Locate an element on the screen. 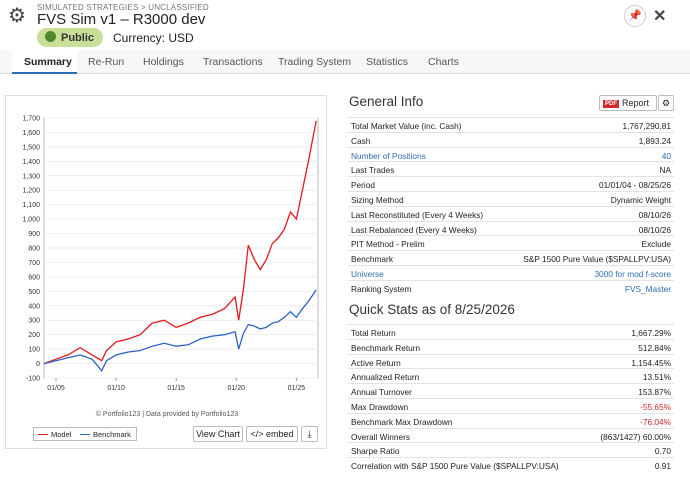 The height and width of the screenshot is (477, 690). table-row: Annual Turnover 153.87% is located at coordinates (511, 390).